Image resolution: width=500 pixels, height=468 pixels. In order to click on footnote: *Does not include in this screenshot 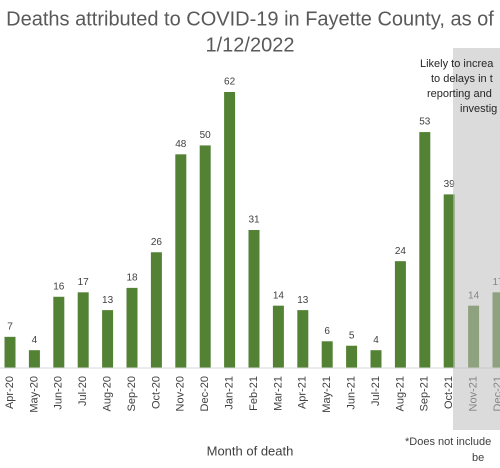, I will do `click(448, 442)`.